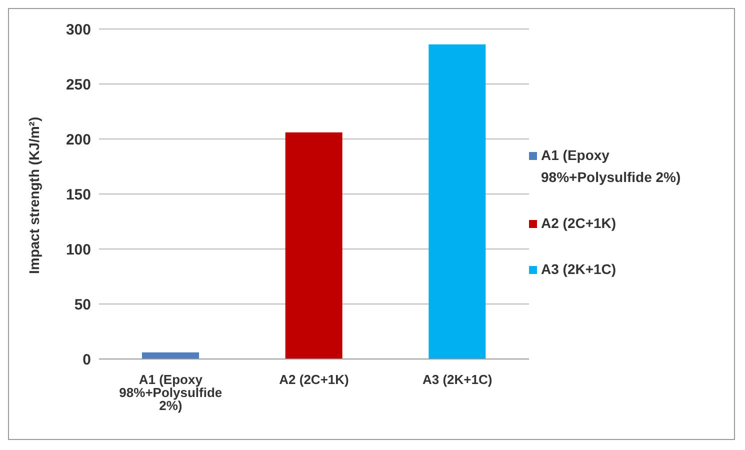 The width and height of the screenshot is (745, 450). Describe the element at coordinates (78, 139) in the screenshot. I see `y-tick-label: 200` at that location.